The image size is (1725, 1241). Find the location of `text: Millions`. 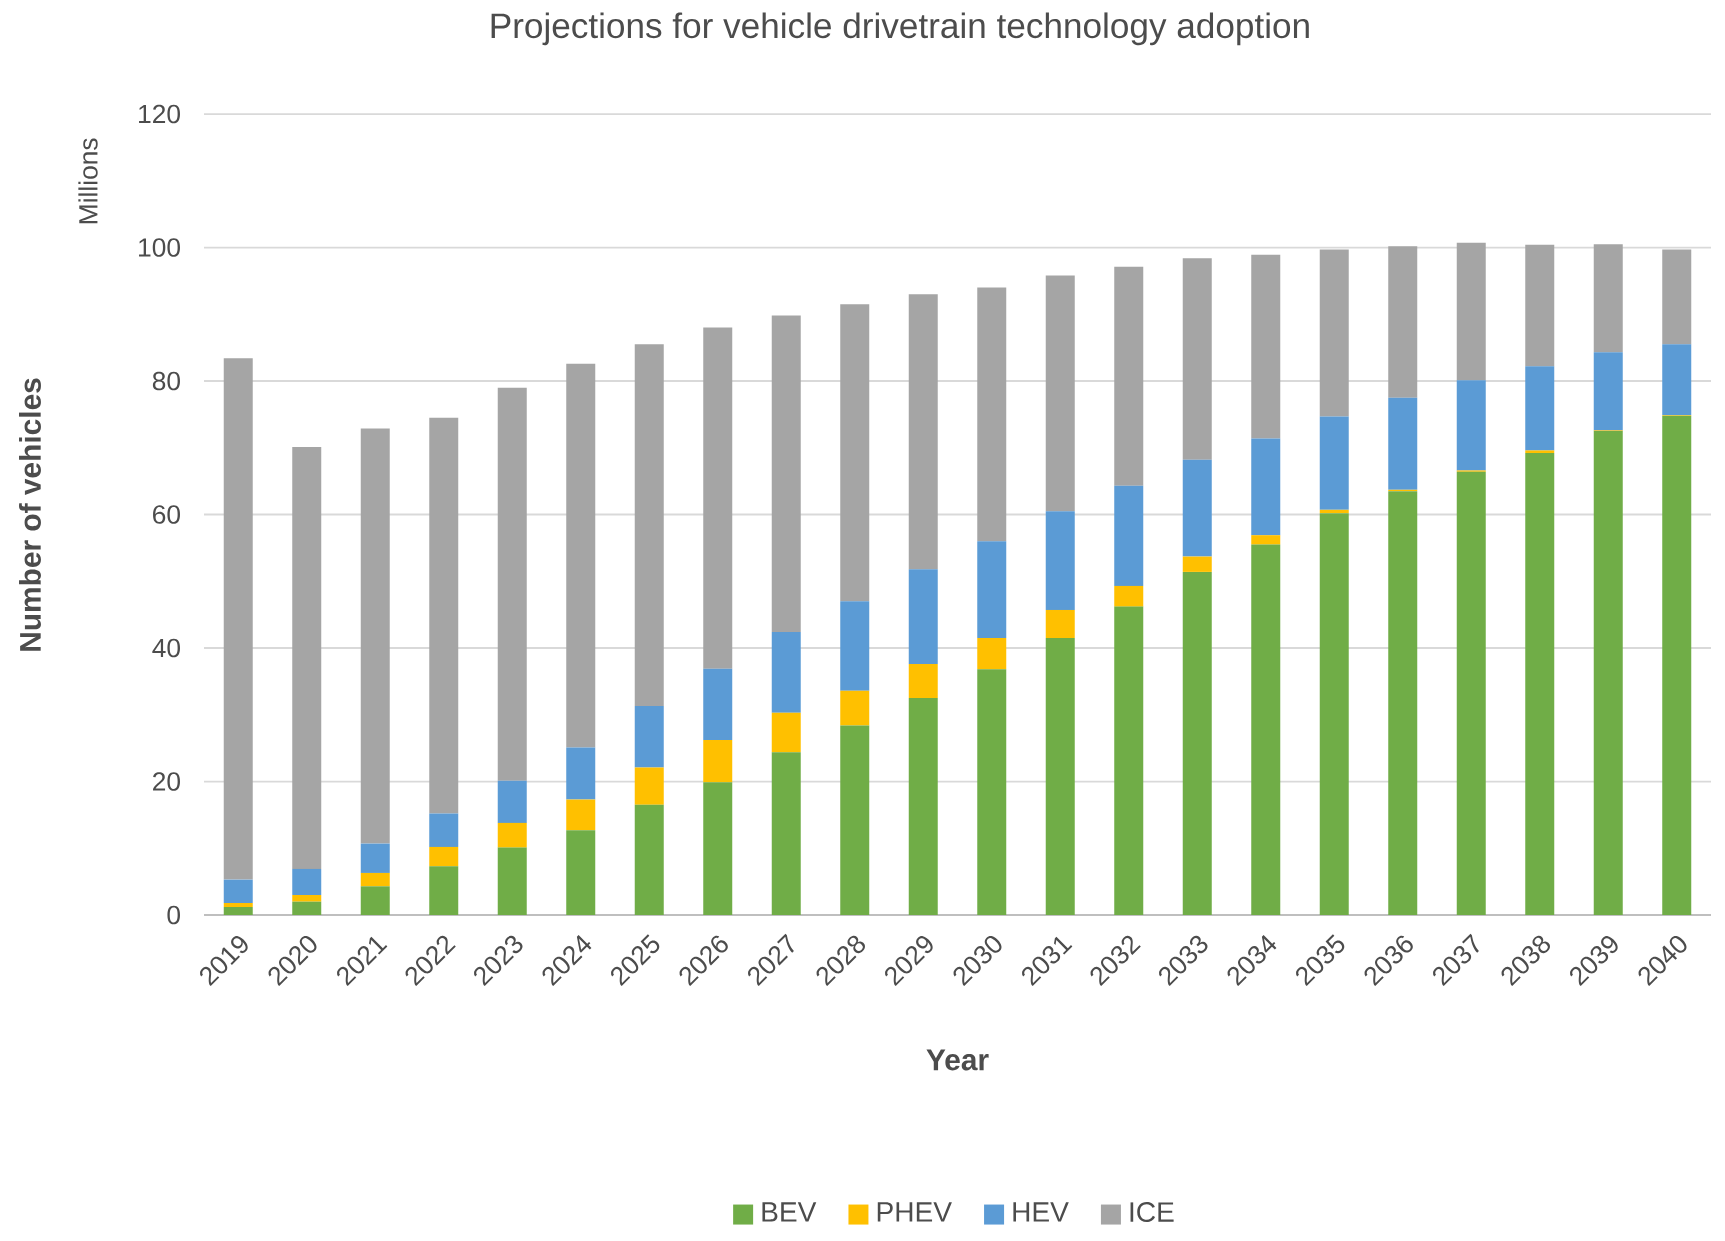

text: Millions is located at coordinates (88, 181).